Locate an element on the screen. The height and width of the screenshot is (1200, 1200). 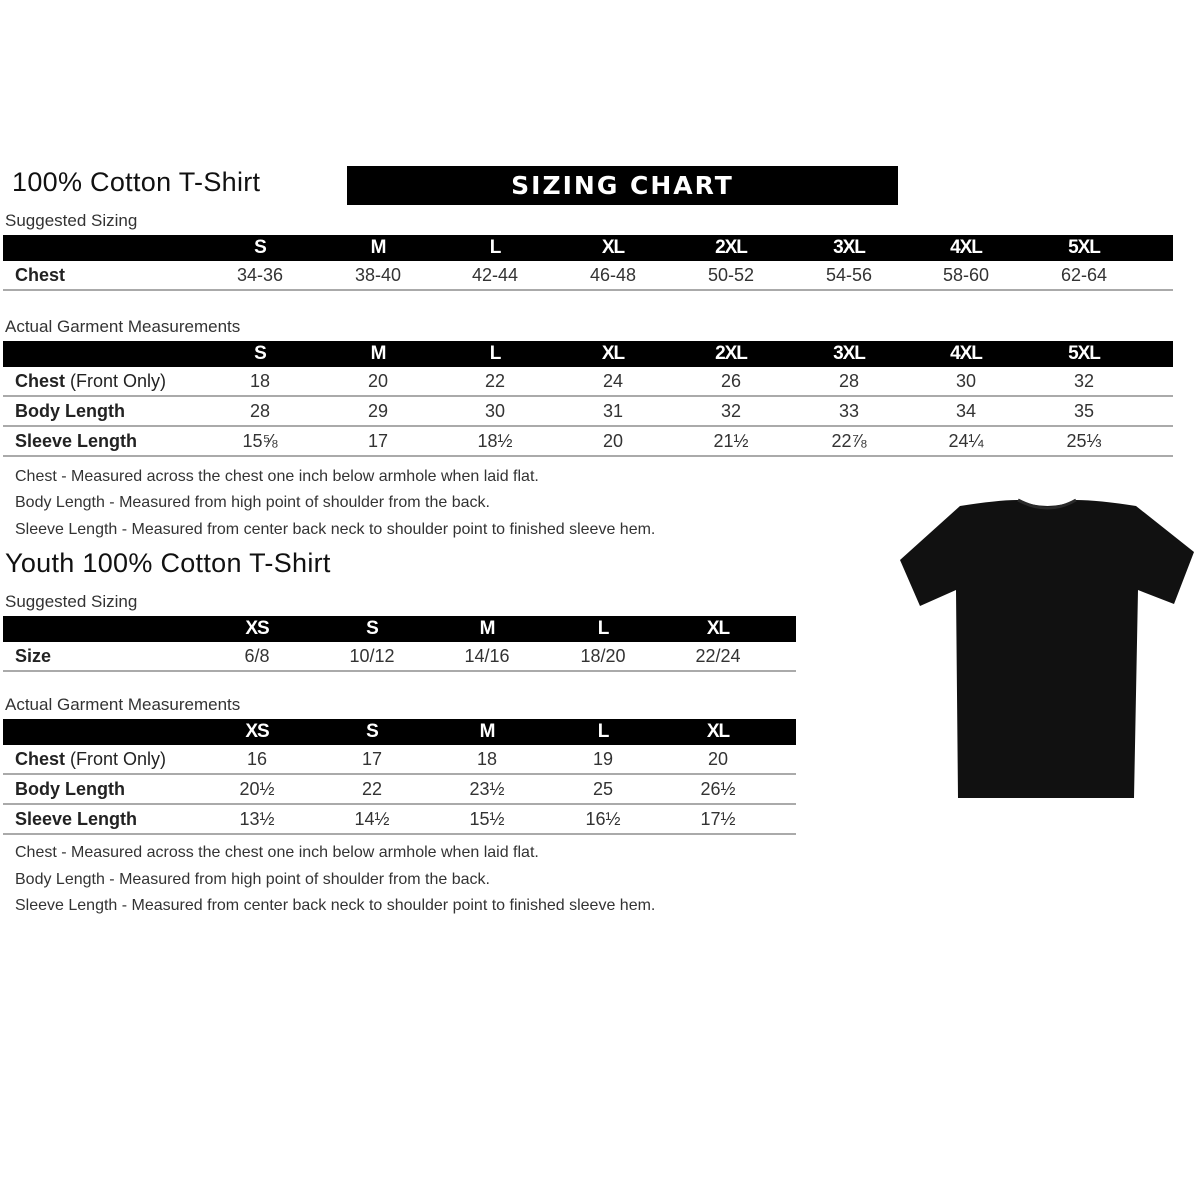
table-cell: 18½ is located at coordinates (495, 441).